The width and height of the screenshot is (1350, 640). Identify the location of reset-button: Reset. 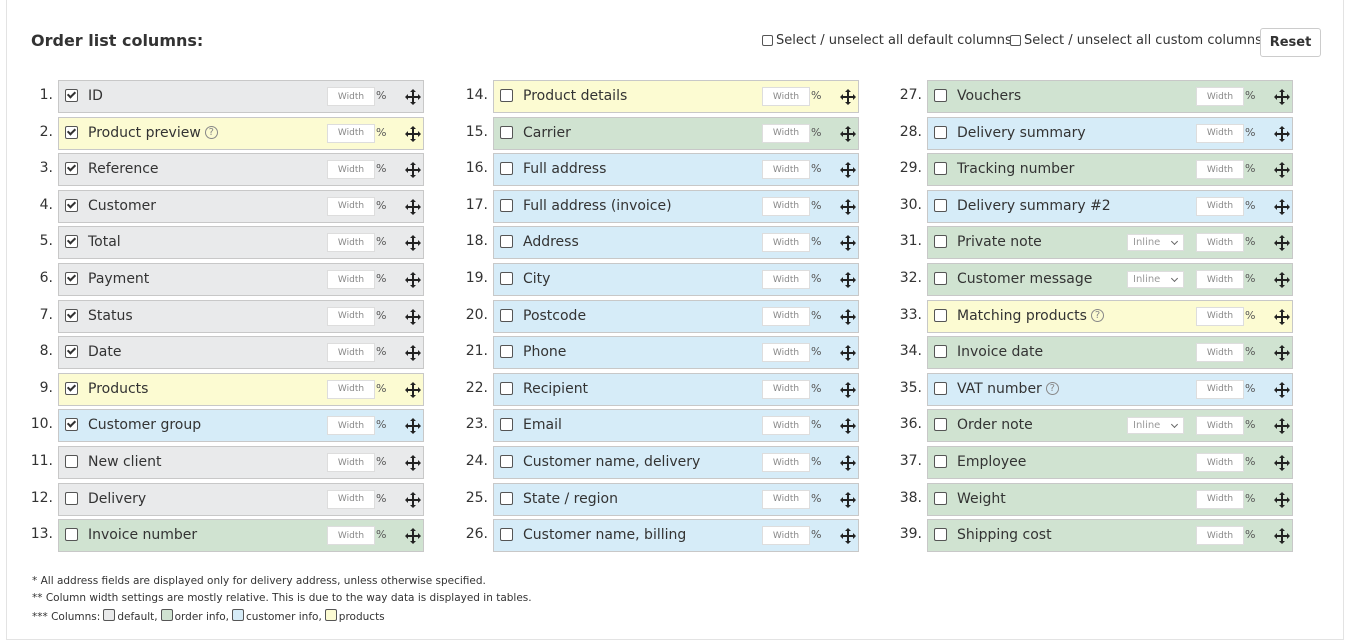
(1290, 42).